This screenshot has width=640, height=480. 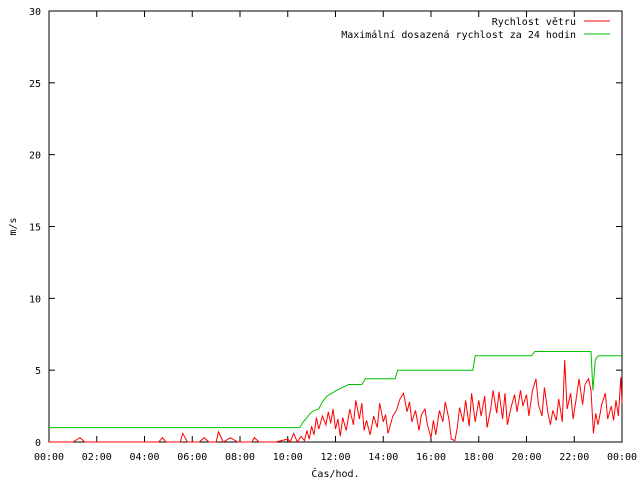 I want to click on x-tick-label: 18:00, so click(x=479, y=457).